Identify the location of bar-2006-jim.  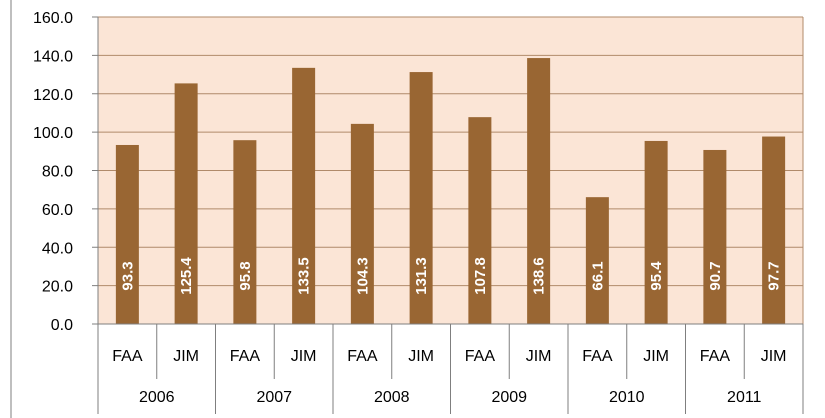
(186, 203).